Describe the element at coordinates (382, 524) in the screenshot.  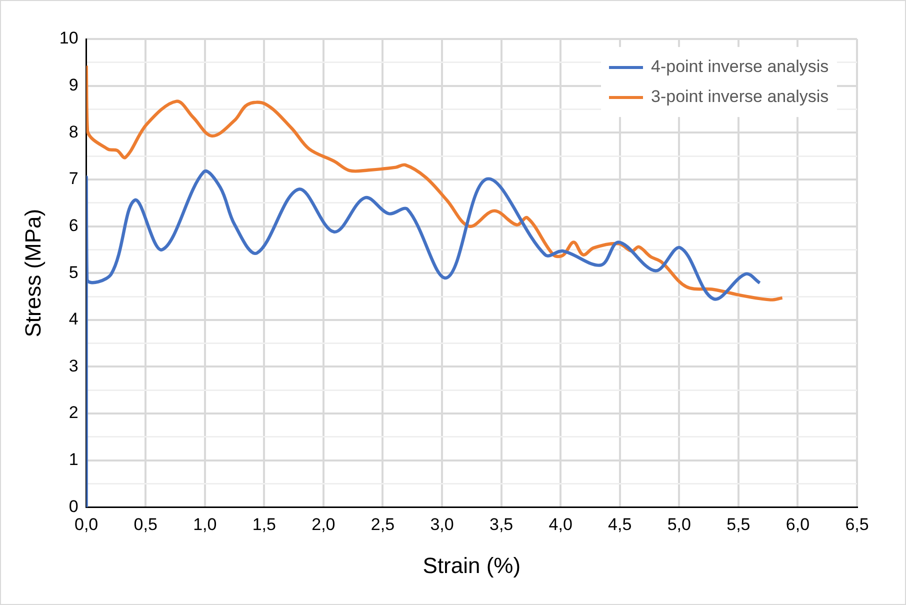
I see `x-tick-label: 2,5` at that location.